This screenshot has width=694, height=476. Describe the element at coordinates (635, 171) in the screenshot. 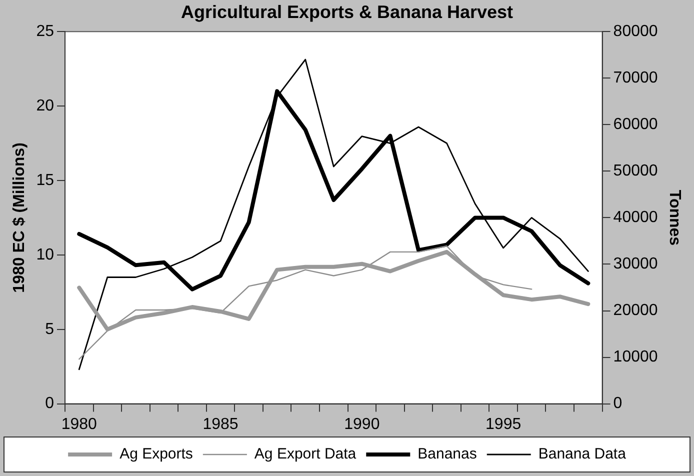

I see `y2-tick-label: 50000` at that location.